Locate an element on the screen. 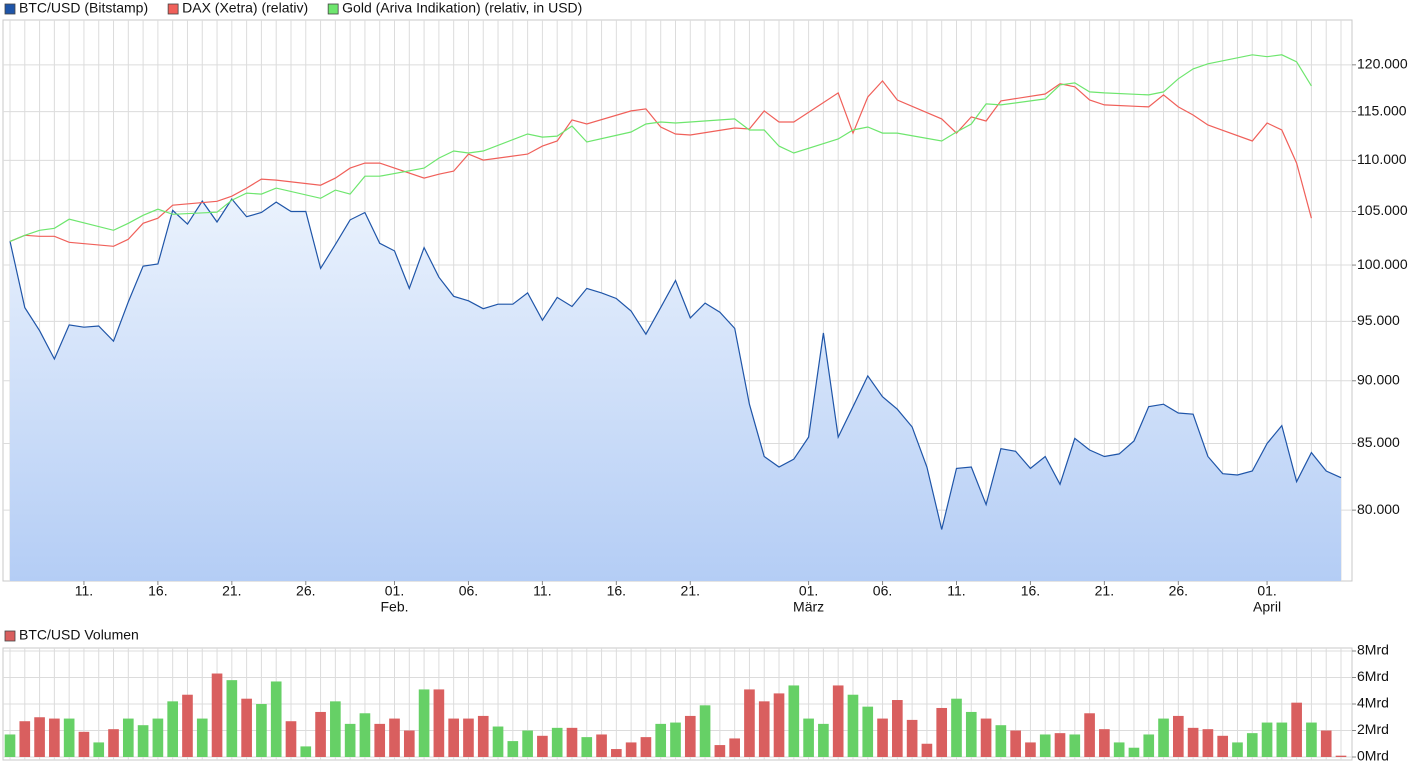 This screenshot has height=772, width=1410. y-tick-label: 0Mrd is located at coordinates (1373, 756).